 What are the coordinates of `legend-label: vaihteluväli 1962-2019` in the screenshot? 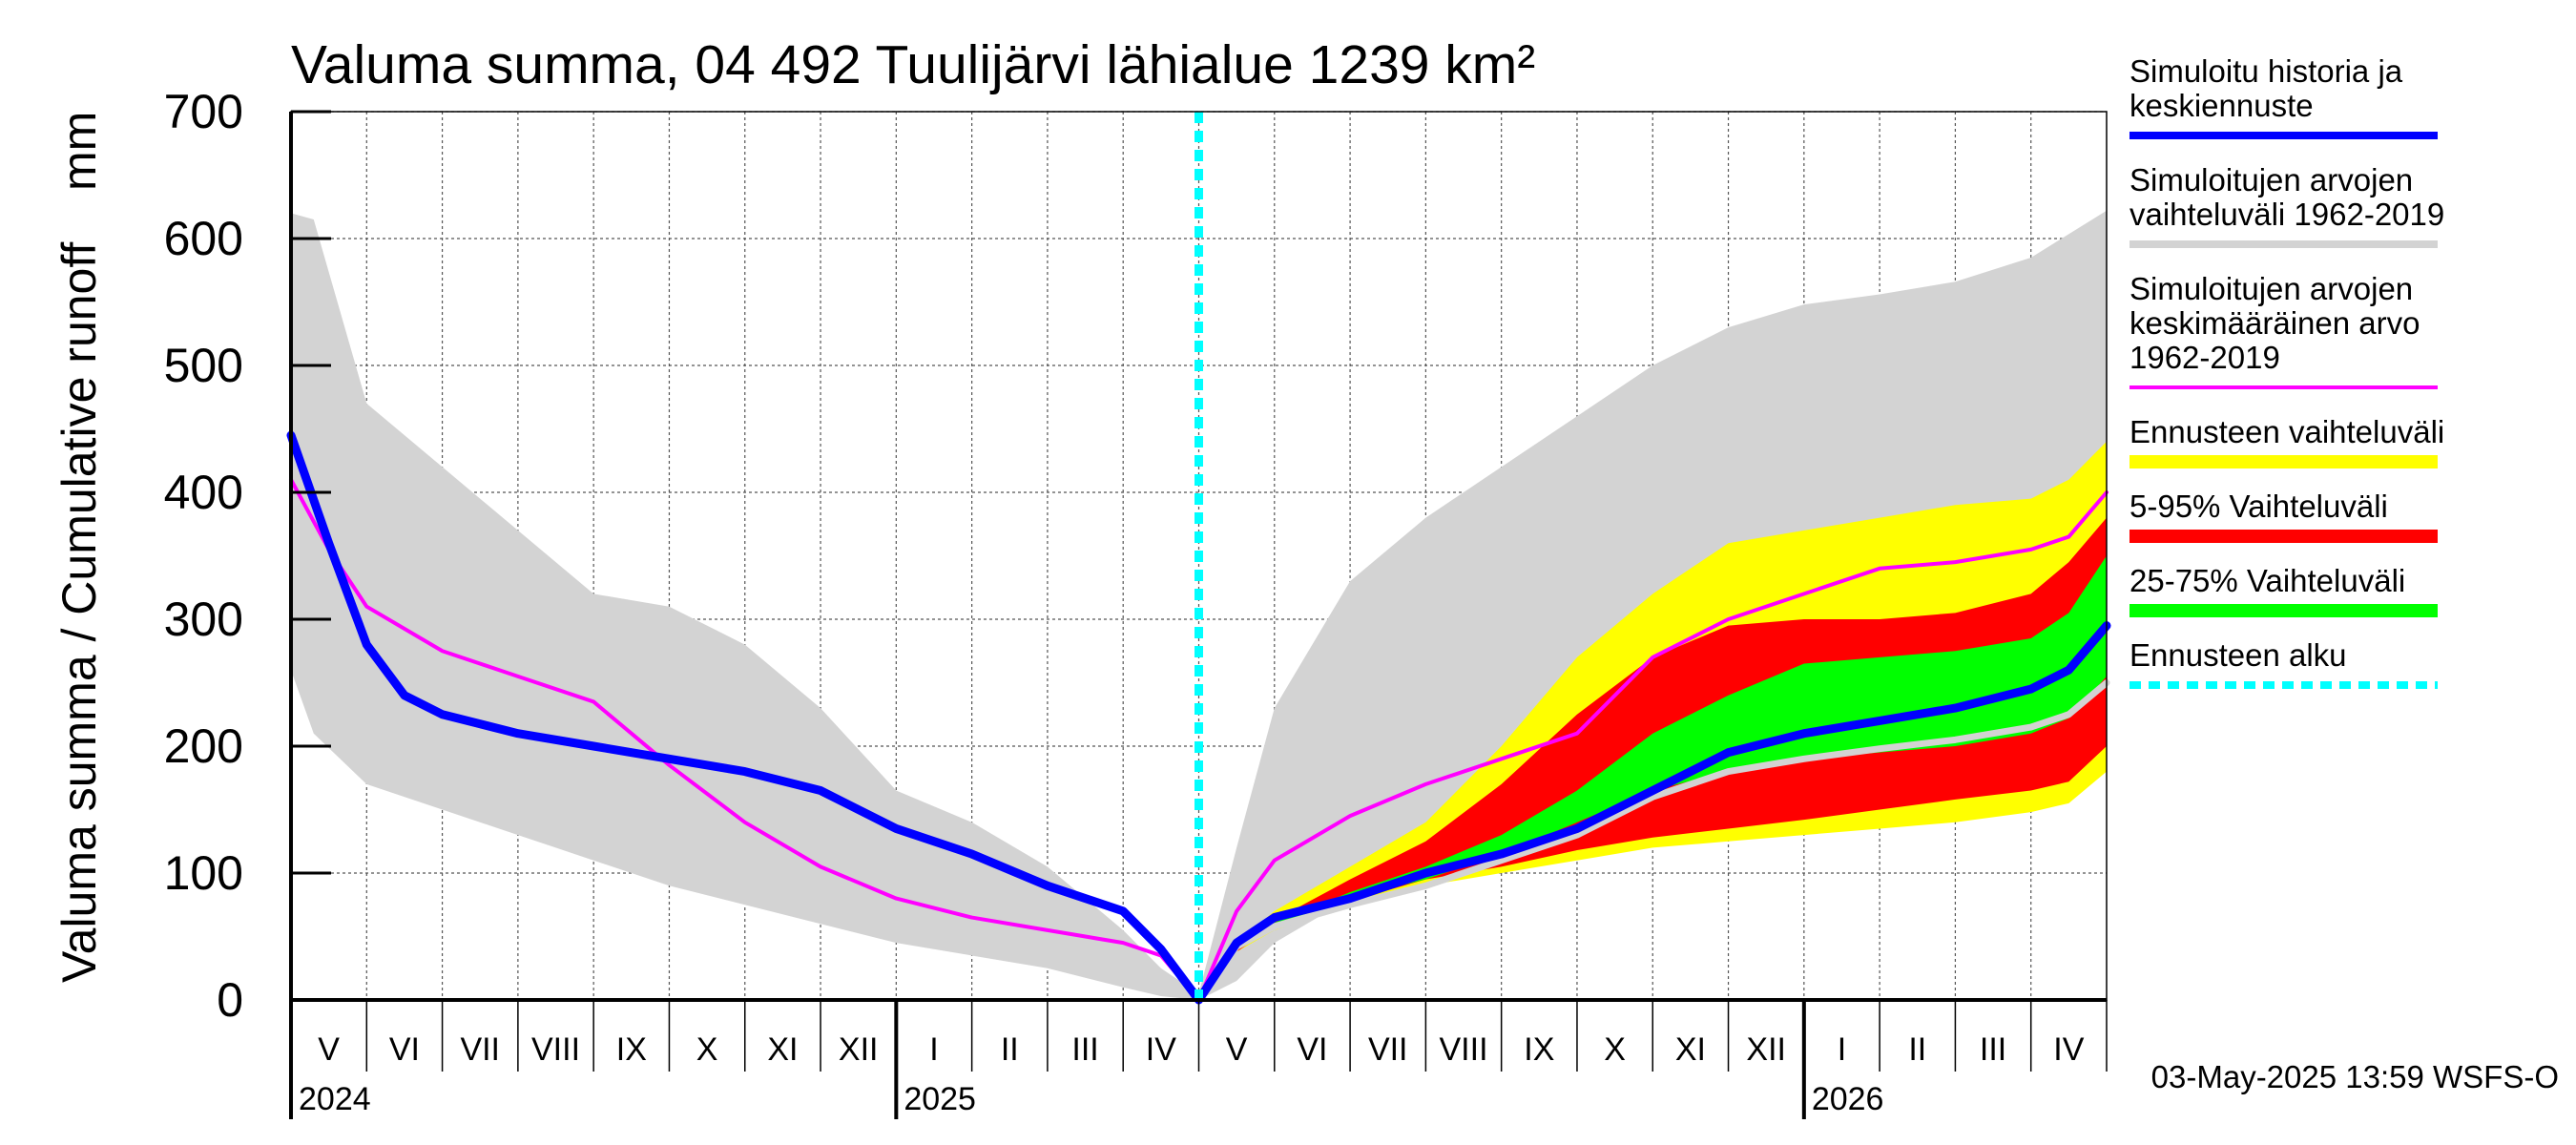 It's located at (2286, 214).